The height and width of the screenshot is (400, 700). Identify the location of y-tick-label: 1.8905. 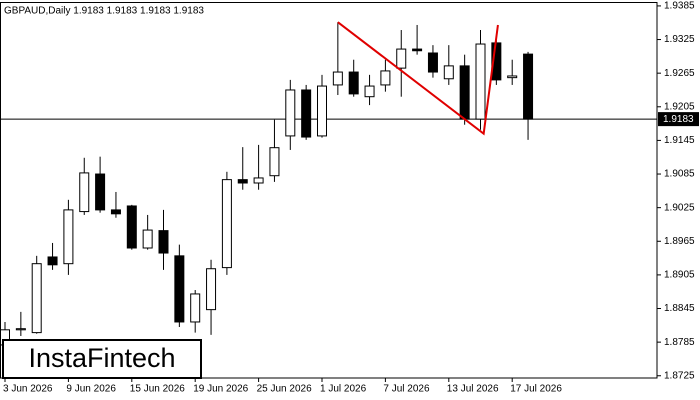
(679, 275).